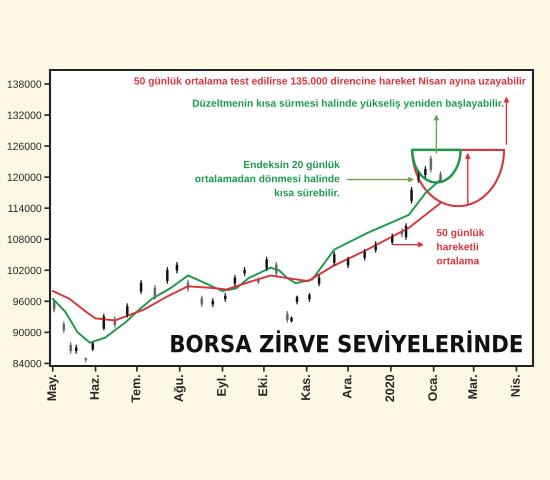 The height and width of the screenshot is (480, 550). What do you see at coordinates (460, 246) in the screenshot?
I see `annotation: 50 günlük hareketli ortalama` at bounding box center [460, 246].